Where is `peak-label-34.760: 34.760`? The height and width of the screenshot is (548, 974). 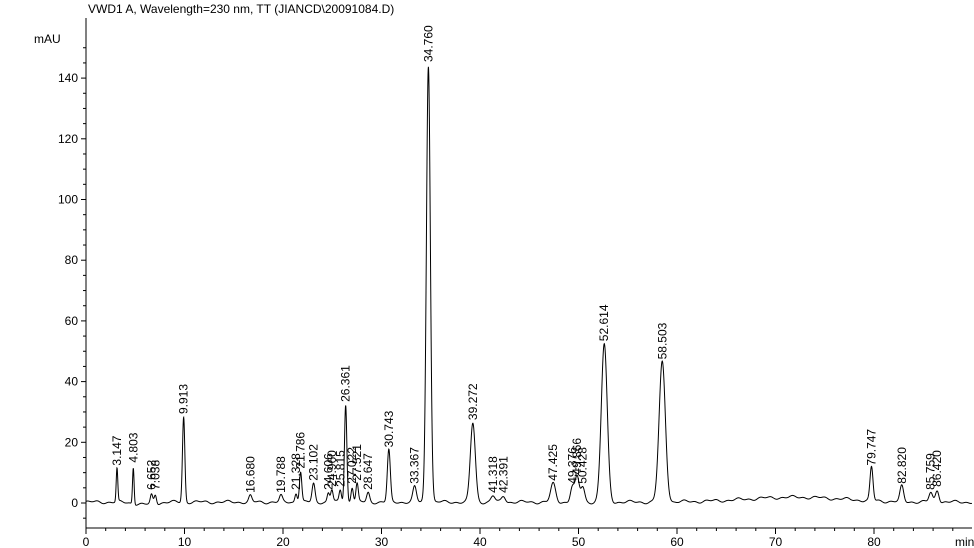
peak-label-34.760: 34.760 is located at coordinates (428, 43).